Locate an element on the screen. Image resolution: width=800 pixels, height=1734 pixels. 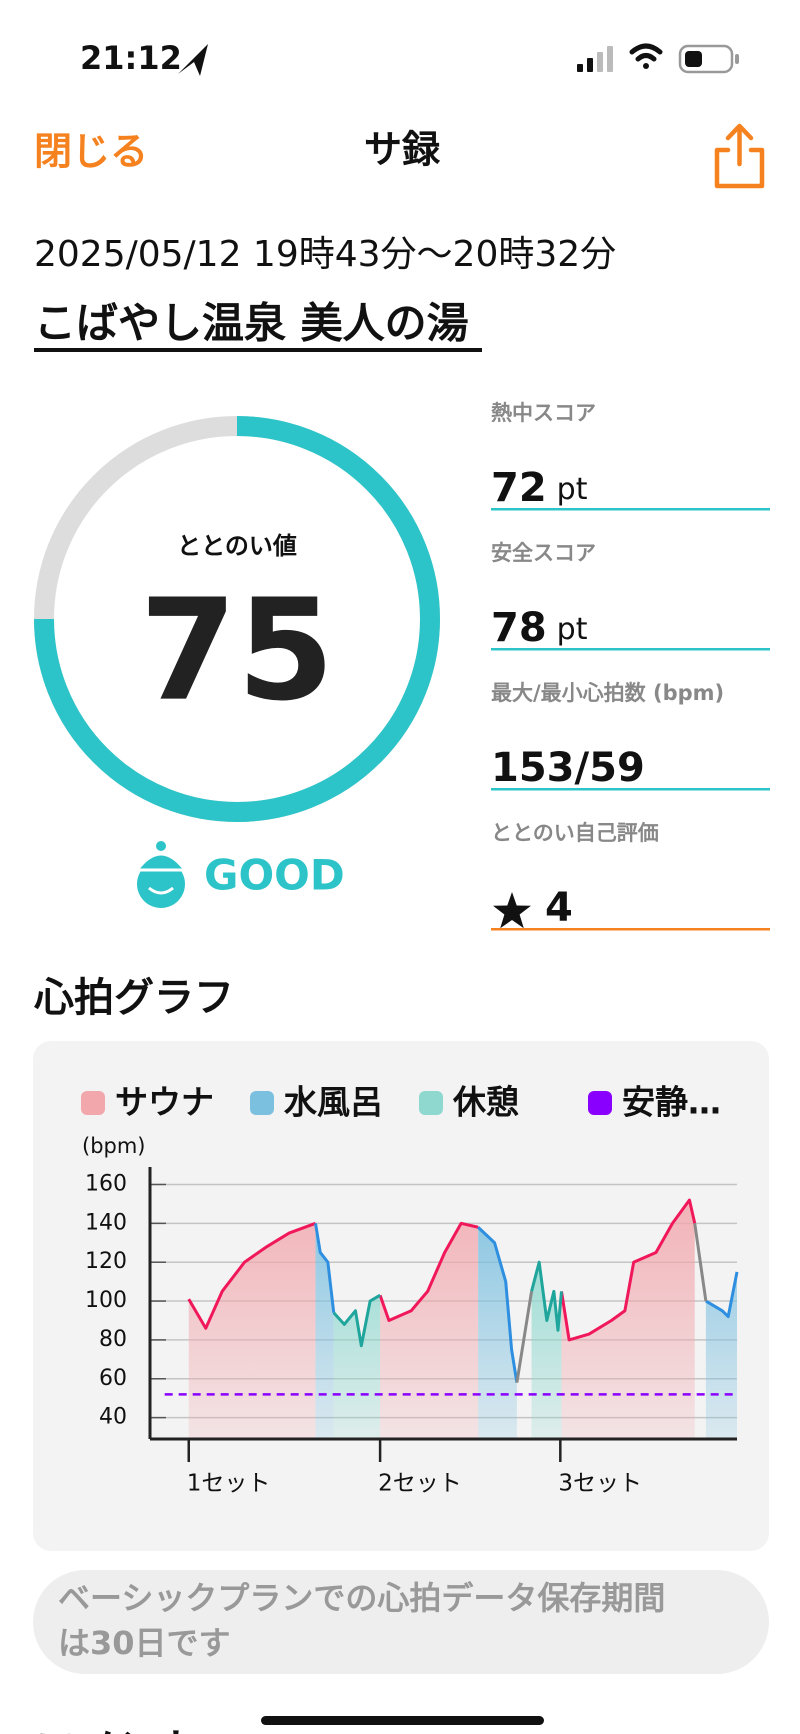
score-label: ととのい値 is located at coordinates (237, 546).